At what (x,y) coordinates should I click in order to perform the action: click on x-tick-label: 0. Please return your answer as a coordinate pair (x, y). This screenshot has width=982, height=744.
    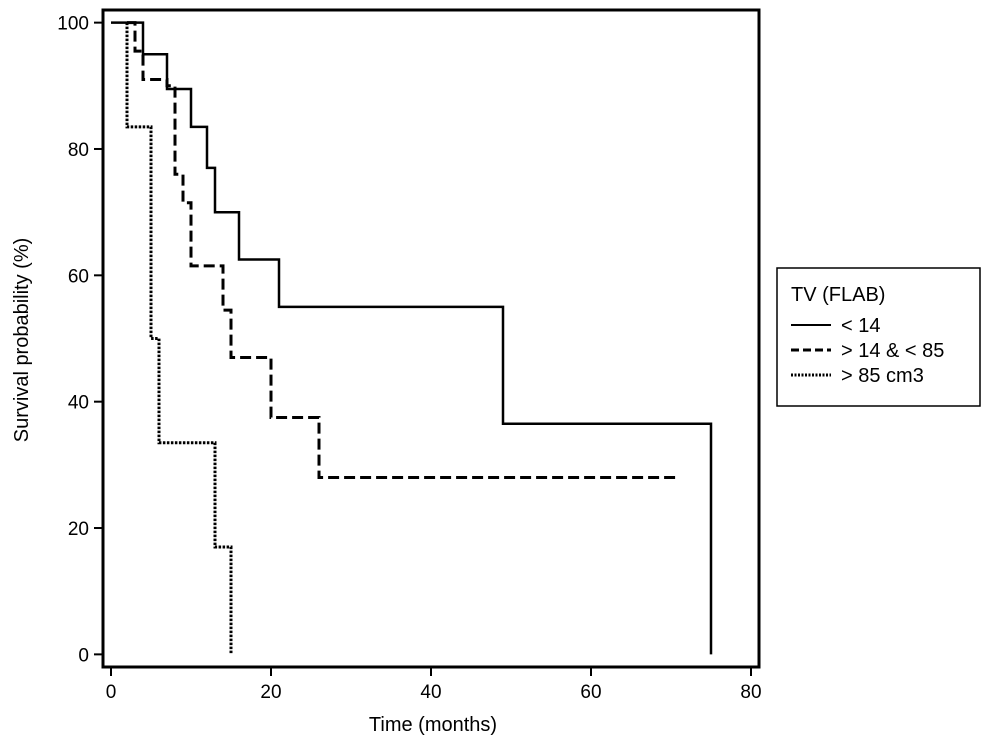
    Looking at the image, I should click on (111, 692).